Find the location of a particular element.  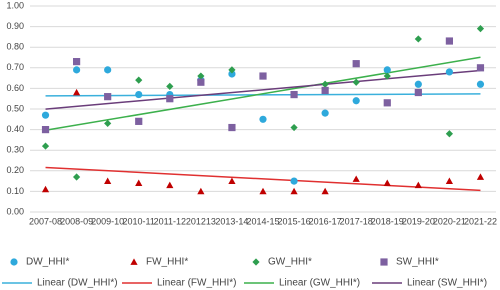

legend-label: Linear (FW_HHI*) is located at coordinates (196, 283).